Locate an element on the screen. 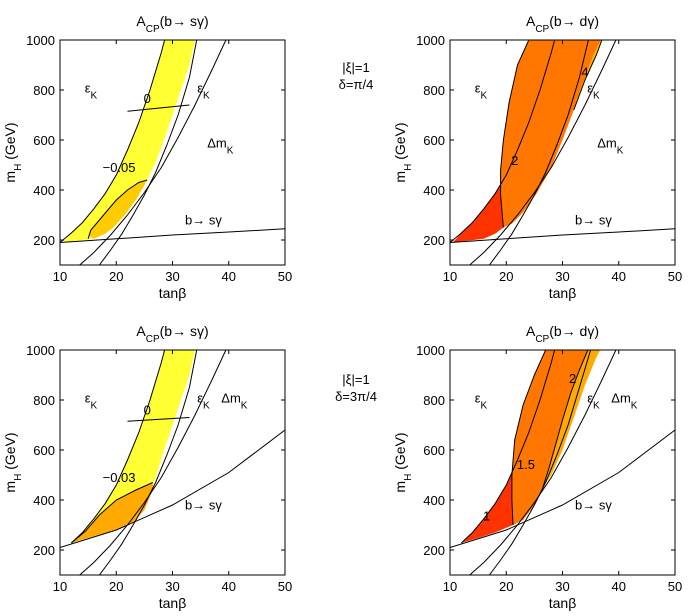 This screenshot has height=616, width=692. row-label-2-line1: |ξ|=1 is located at coordinates (355, 379).